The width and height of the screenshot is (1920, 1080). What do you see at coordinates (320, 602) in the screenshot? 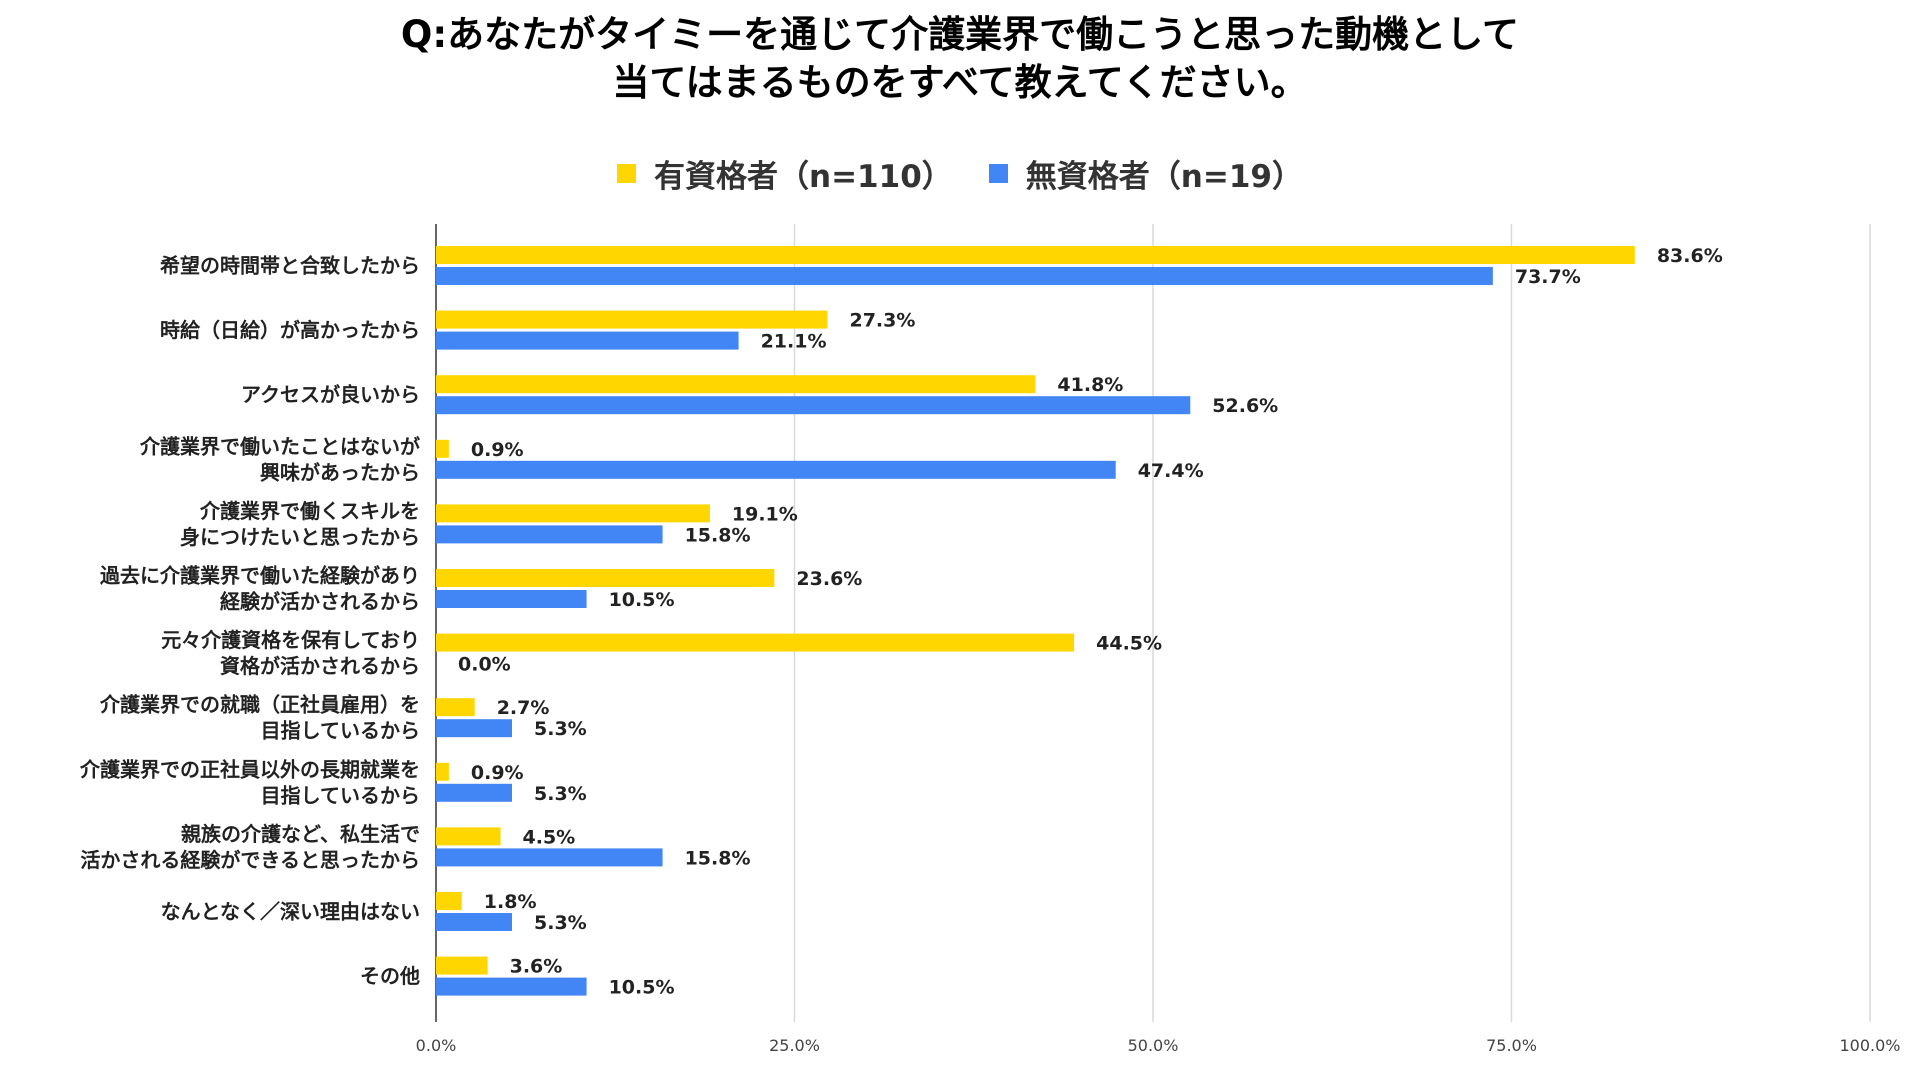
I see `category-label-line: 経験が活かされるから` at bounding box center [320, 602].